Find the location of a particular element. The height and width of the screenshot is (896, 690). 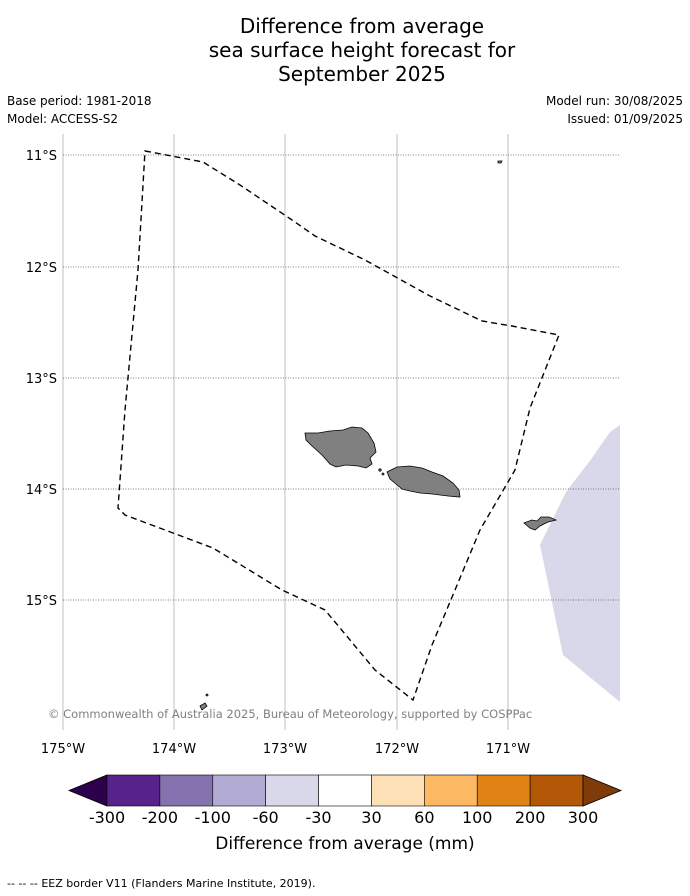

lon-label: 171°W is located at coordinates (508, 749).